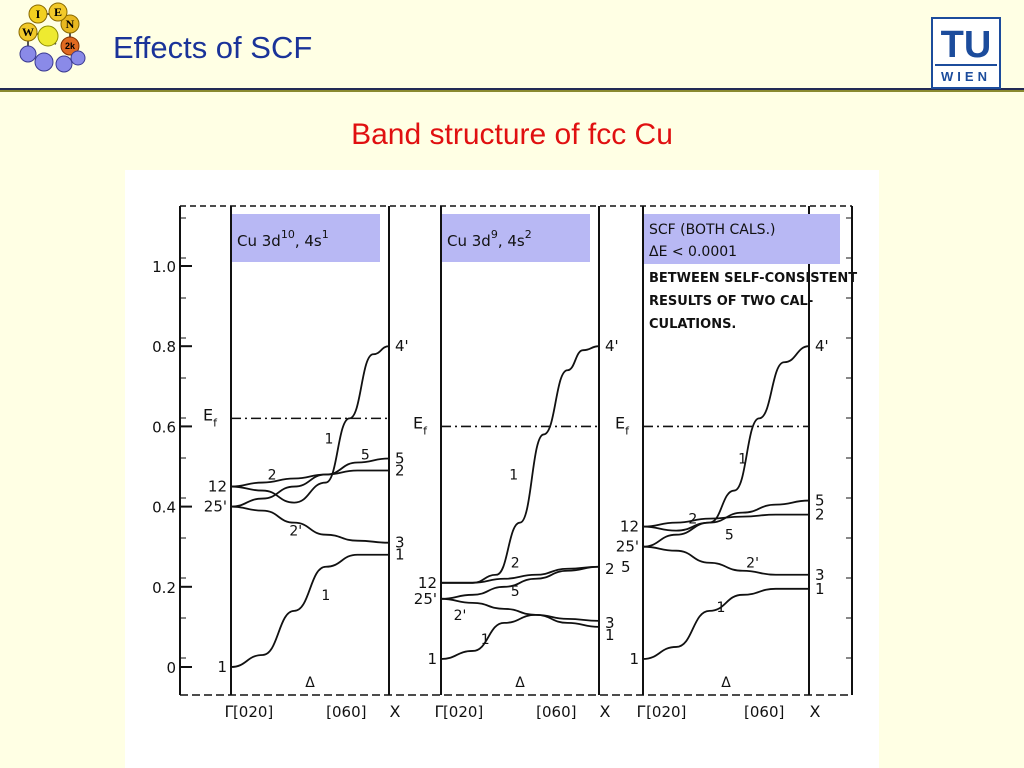  What do you see at coordinates (253, 712) in the screenshot?
I see `panel-1-x-tick-020: [020]` at bounding box center [253, 712].